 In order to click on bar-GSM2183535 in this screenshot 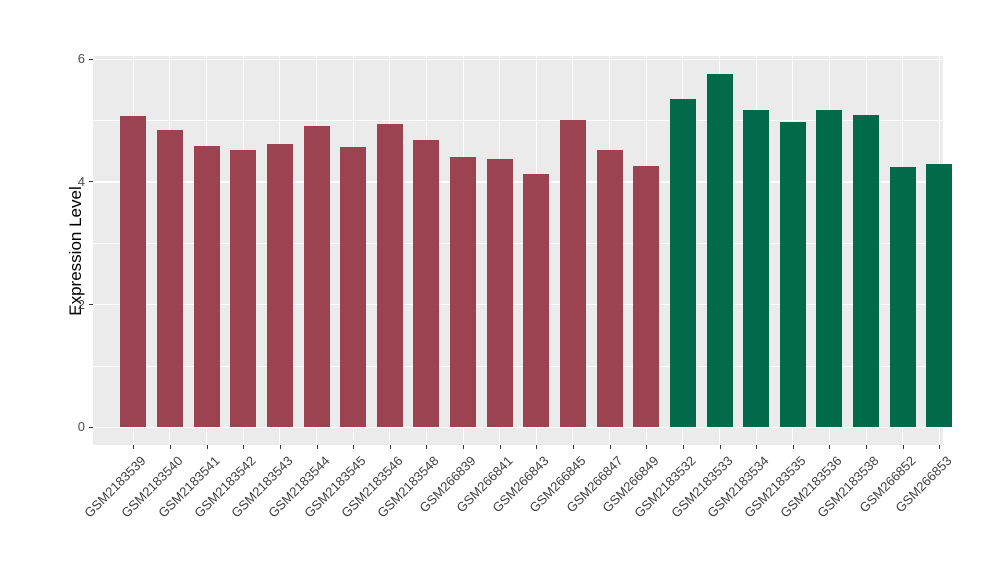, I will do `click(792, 274)`.